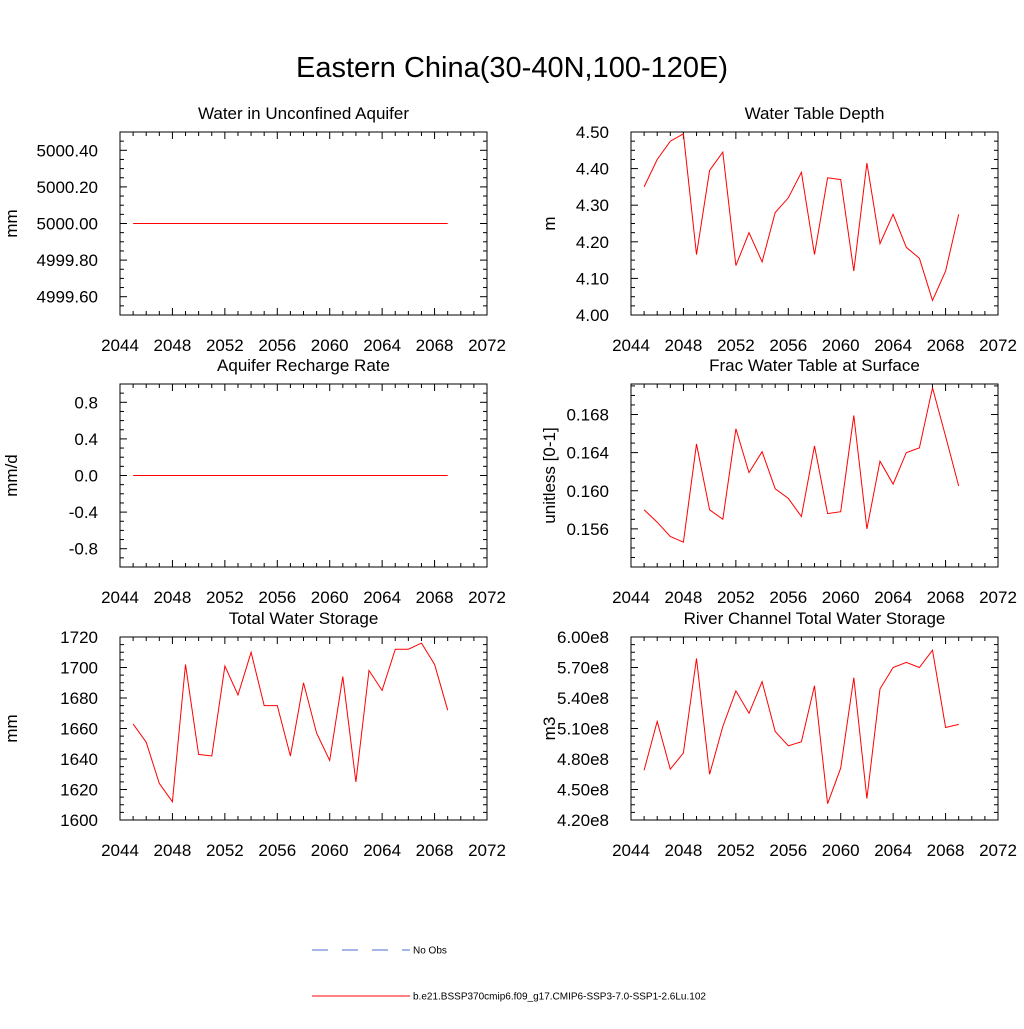  Describe the element at coordinates (583, 759) in the screenshot. I see `y-tick-label: 4.80e8` at that location.